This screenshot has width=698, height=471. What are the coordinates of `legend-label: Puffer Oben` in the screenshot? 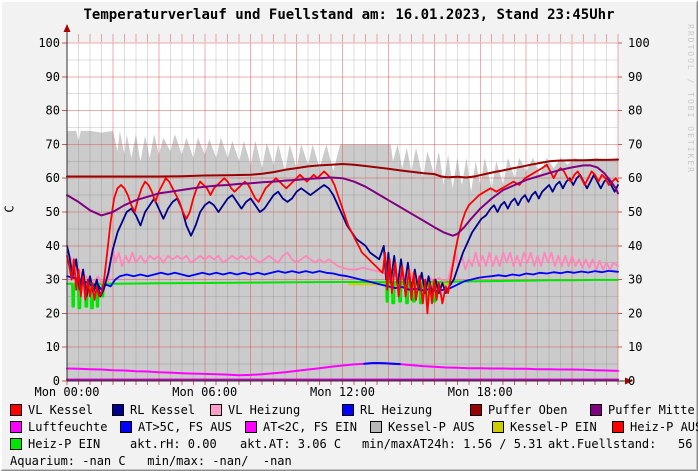 It's located at (528, 410).